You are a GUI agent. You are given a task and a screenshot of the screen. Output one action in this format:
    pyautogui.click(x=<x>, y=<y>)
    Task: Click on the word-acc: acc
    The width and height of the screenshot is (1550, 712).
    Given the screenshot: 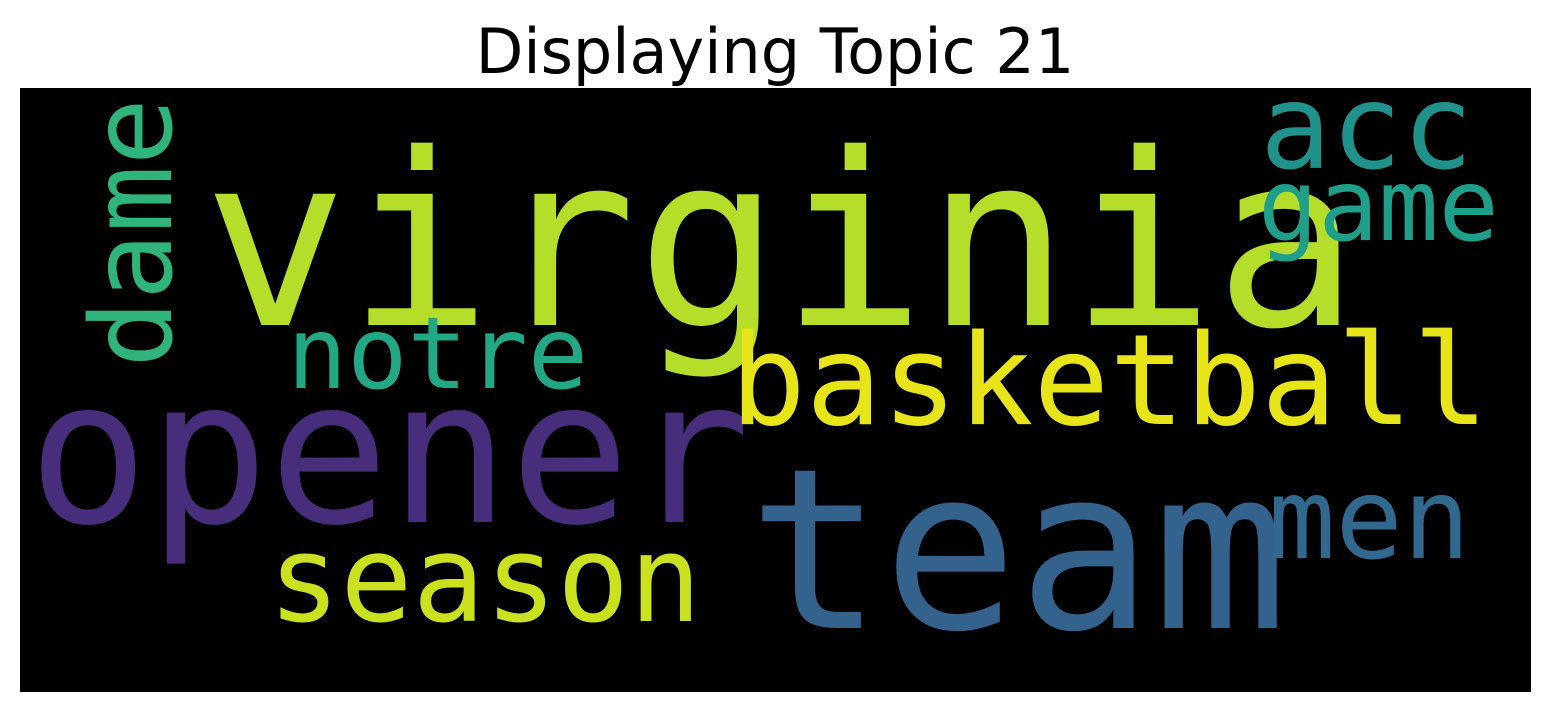 What is the action you would take?
    pyautogui.click(x=1366, y=142)
    